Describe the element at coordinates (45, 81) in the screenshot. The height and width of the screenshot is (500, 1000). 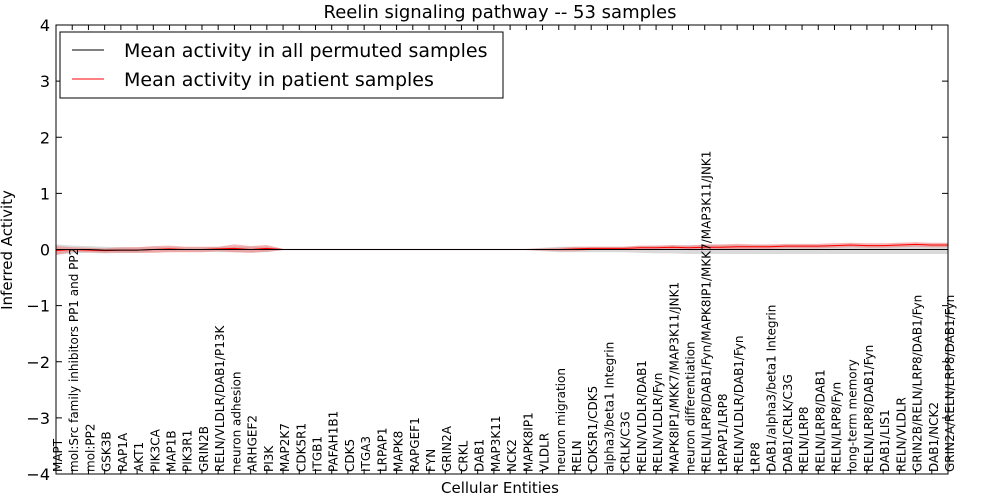
I see `y-tick-label: 3` at that location.